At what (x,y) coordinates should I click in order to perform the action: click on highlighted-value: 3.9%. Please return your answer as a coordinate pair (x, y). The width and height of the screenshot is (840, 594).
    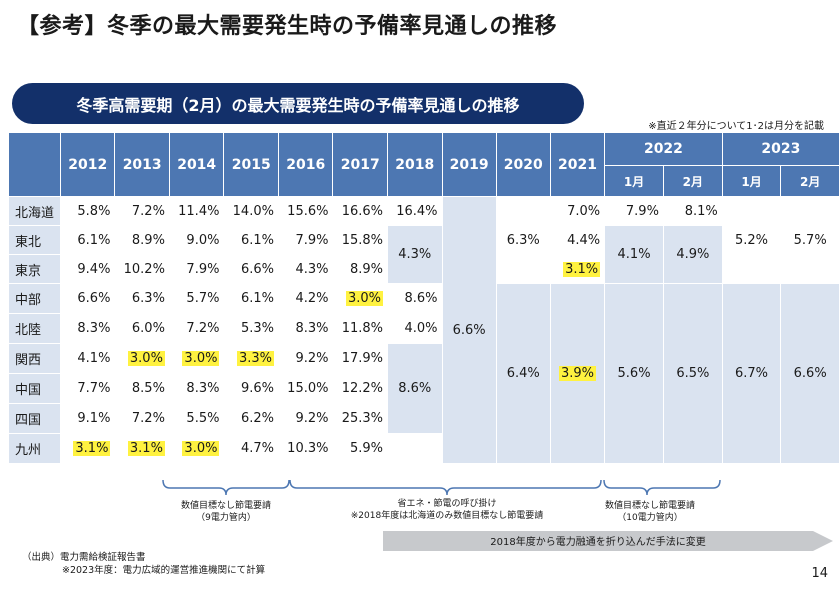
    Looking at the image, I should click on (577, 373).